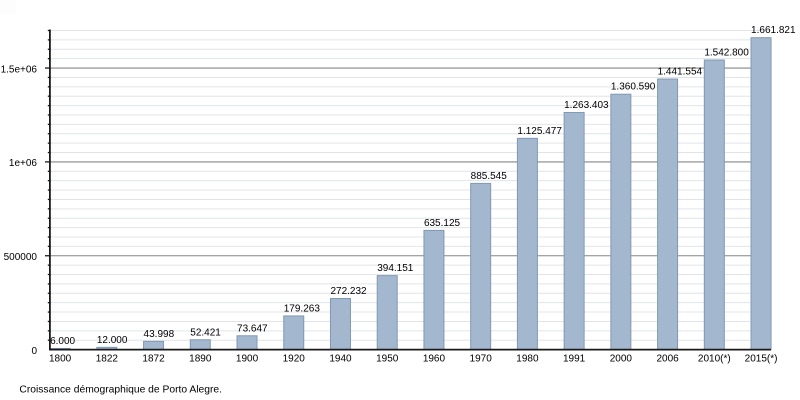  Describe the element at coordinates (586, 105) in the screenshot. I see `svg-text: 1.263.403` at that location.